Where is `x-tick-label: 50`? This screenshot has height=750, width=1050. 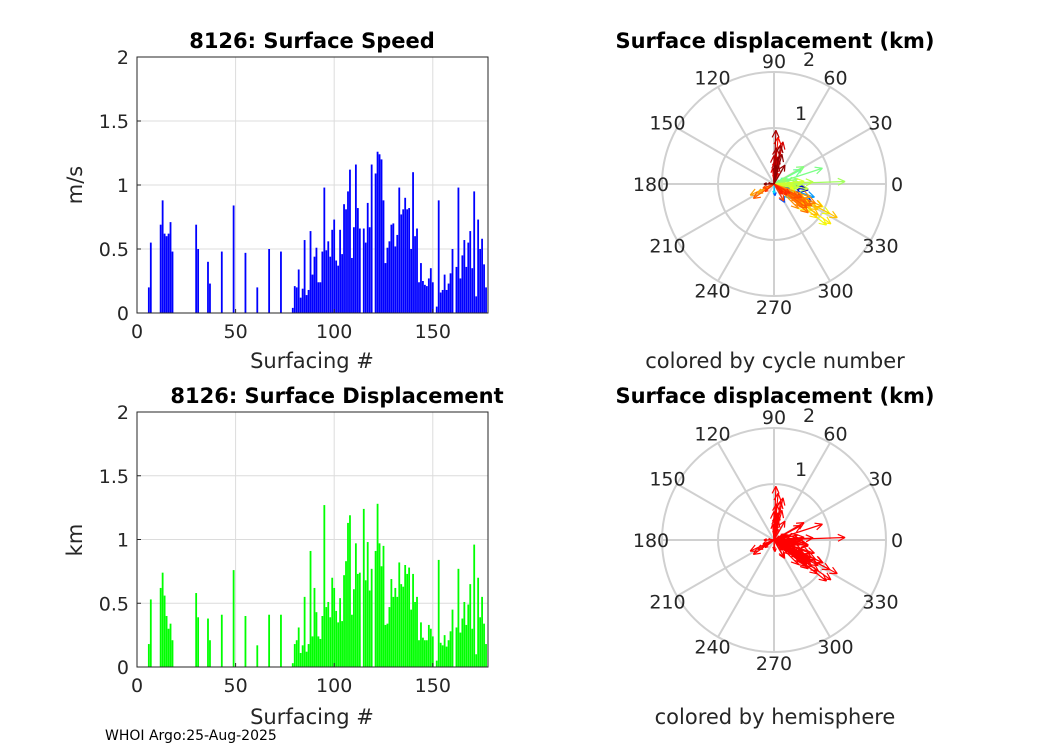 x-tick-label: 50 is located at coordinates (236, 686).